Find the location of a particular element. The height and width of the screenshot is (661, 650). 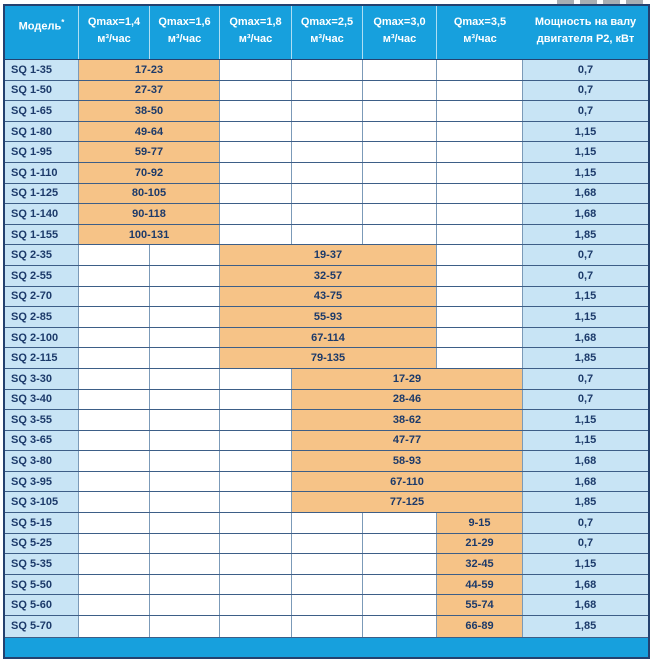

model-cell: SQ 5-60 is located at coordinates (42, 605).